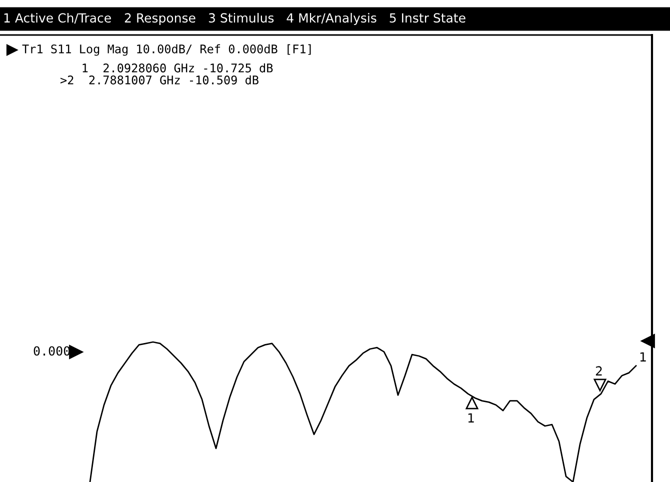 This screenshot has height=482, width=670. I want to click on text: 1 2.0928060 GHz -10.725 dB, so click(177, 67).